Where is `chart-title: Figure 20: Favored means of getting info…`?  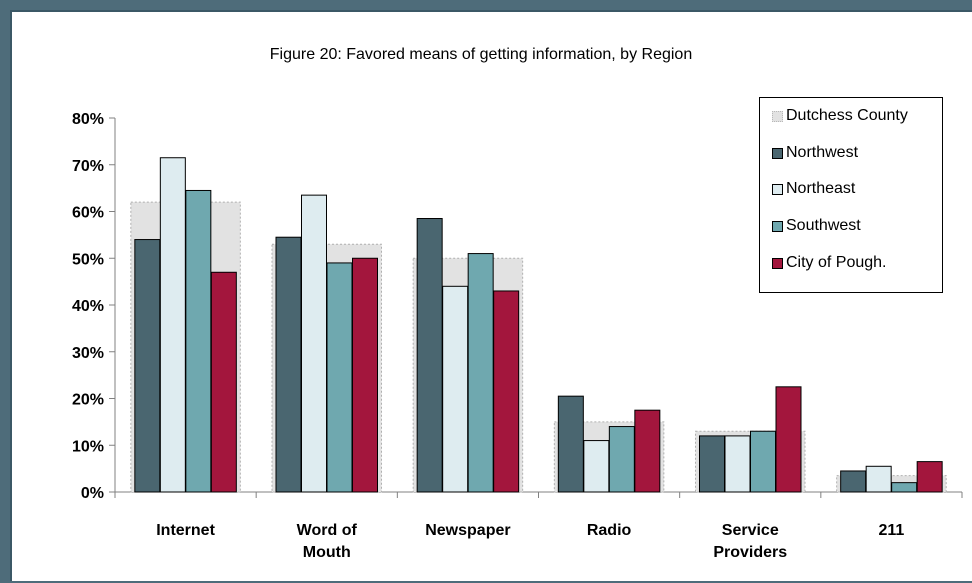 chart-title: Figure 20: Favored means of getting info… is located at coordinates (481, 54).